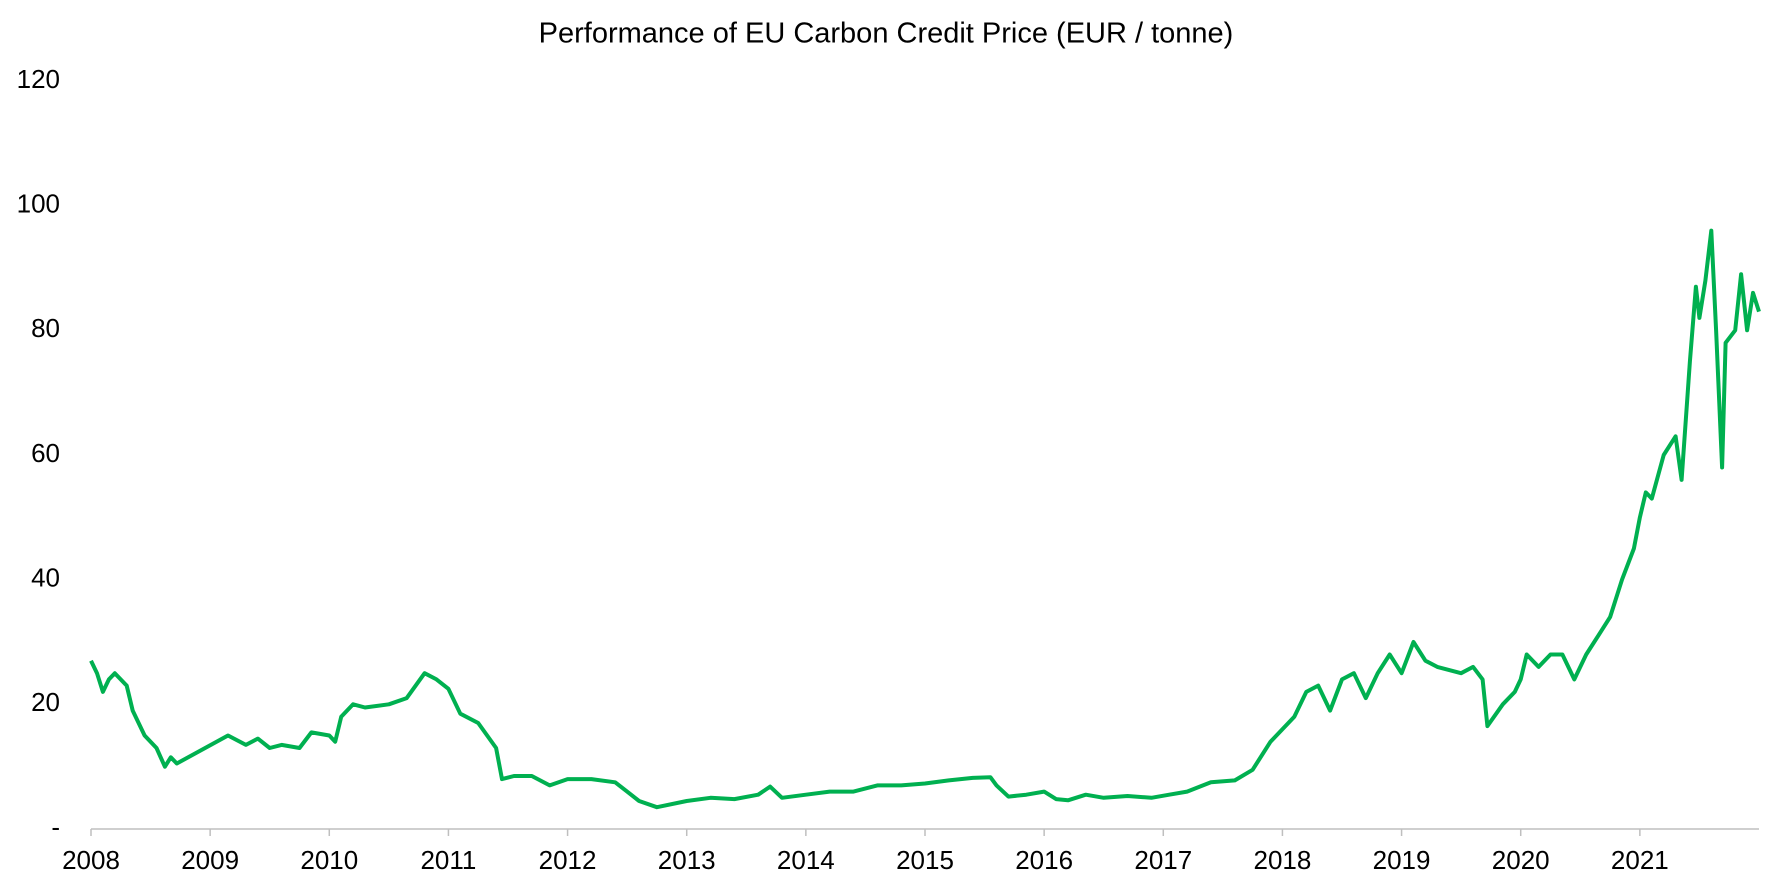 This screenshot has width=1772, height=885. Describe the element at coordinates (45, 453) in the screenshot. I see `y-tick-label: 60` at that location.